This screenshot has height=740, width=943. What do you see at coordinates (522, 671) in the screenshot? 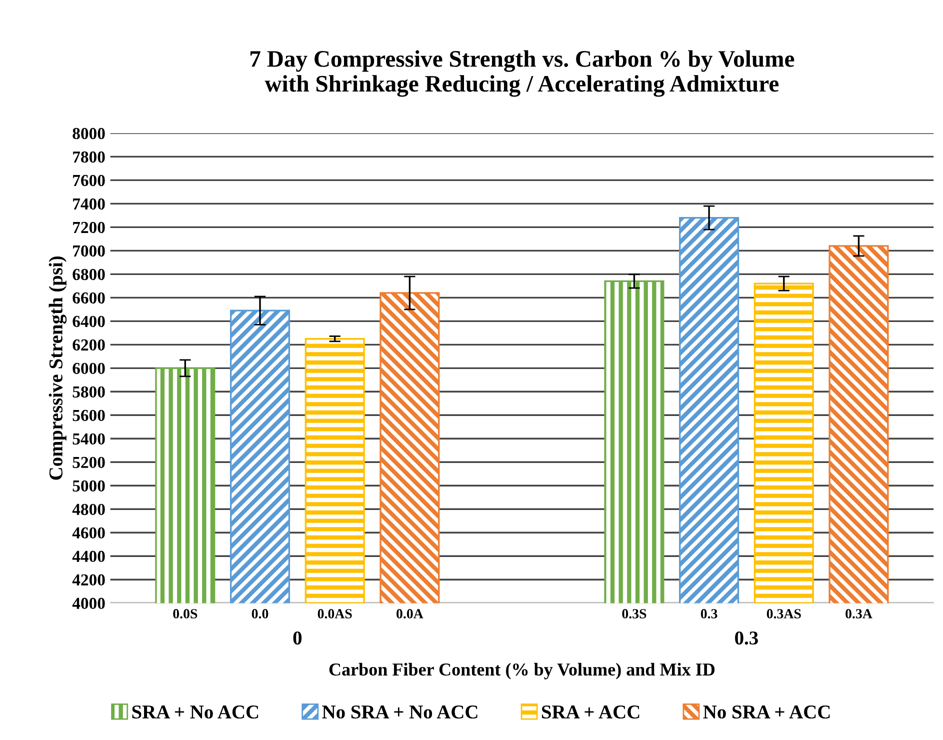
I see `x-axis-title: Carbon Fiber Content (% by Volume) and Mix ID` at bounding box center [522, 671].